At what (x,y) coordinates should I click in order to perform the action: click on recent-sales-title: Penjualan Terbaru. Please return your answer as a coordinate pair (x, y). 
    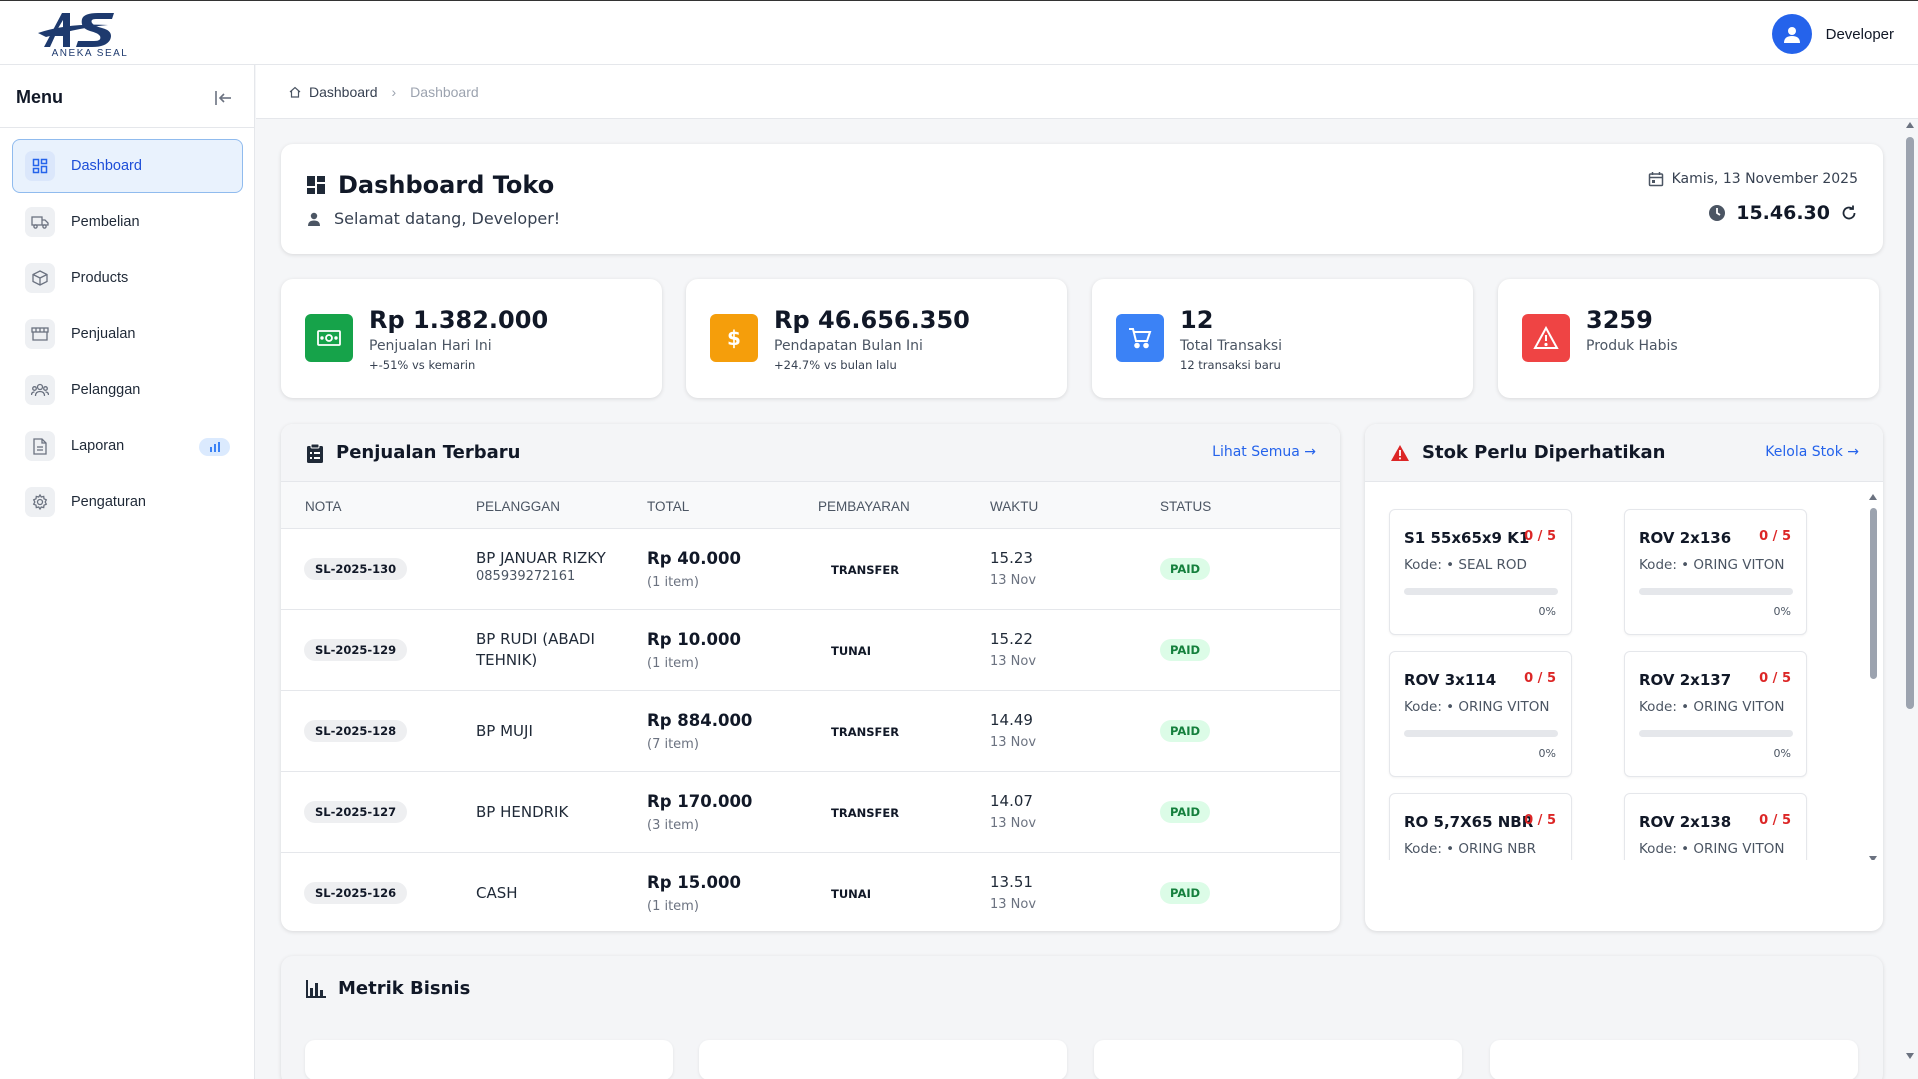
    Looking at the image, I should click on (413, 452).